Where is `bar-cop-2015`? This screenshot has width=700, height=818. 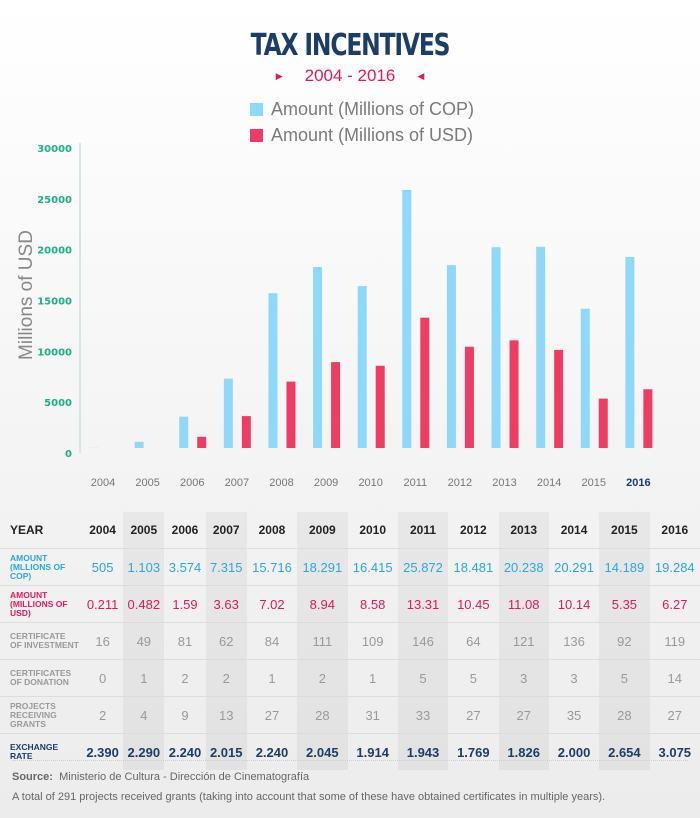 bar-cop-2015 is located at coordinates (585, 378).